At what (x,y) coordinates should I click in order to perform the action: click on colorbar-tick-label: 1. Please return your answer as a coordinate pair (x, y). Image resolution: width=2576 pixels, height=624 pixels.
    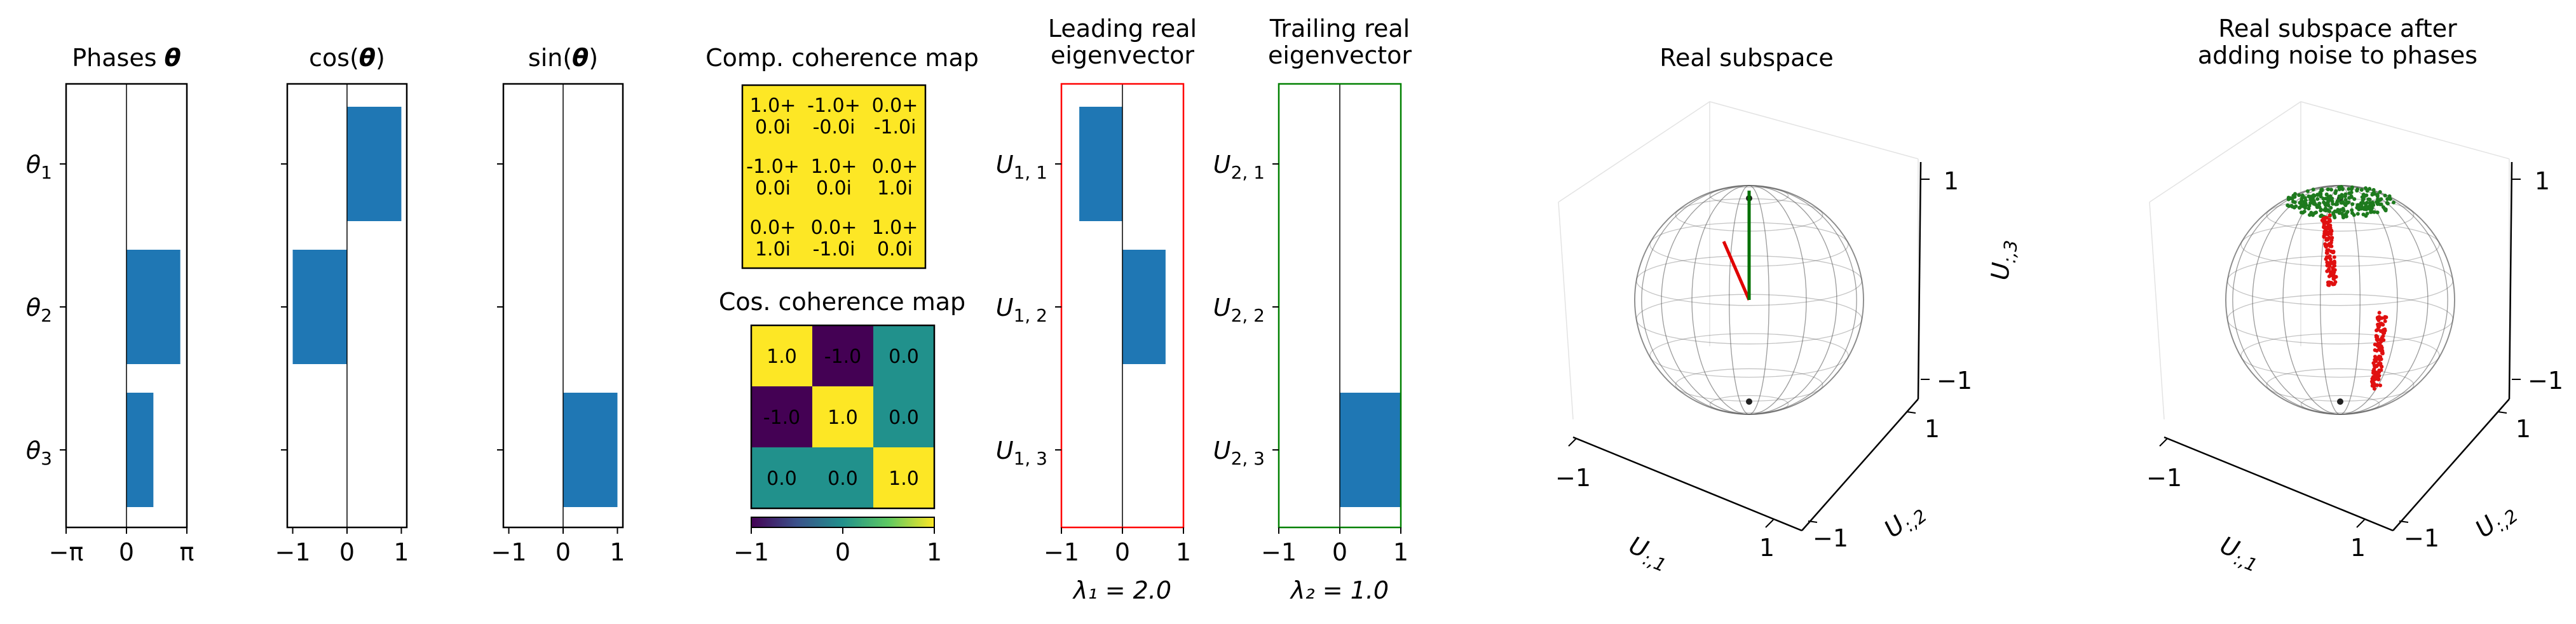
    Looking at the image, I should click on (934, 552).